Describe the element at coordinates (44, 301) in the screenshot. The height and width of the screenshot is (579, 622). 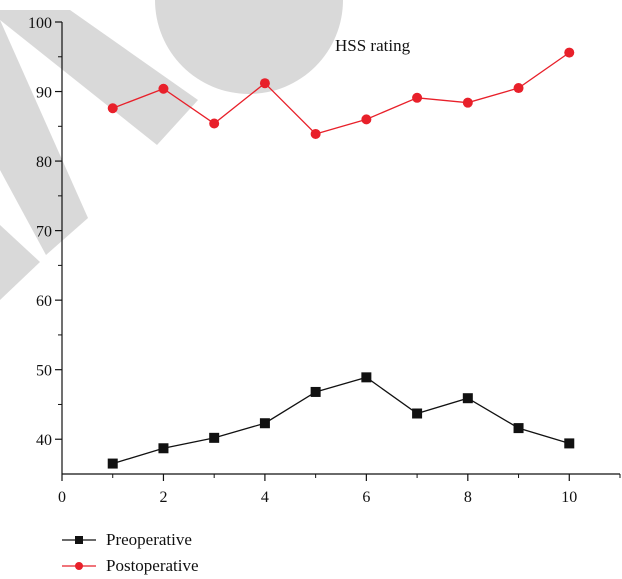
I see `y-tick-label-60: 60` at that location.